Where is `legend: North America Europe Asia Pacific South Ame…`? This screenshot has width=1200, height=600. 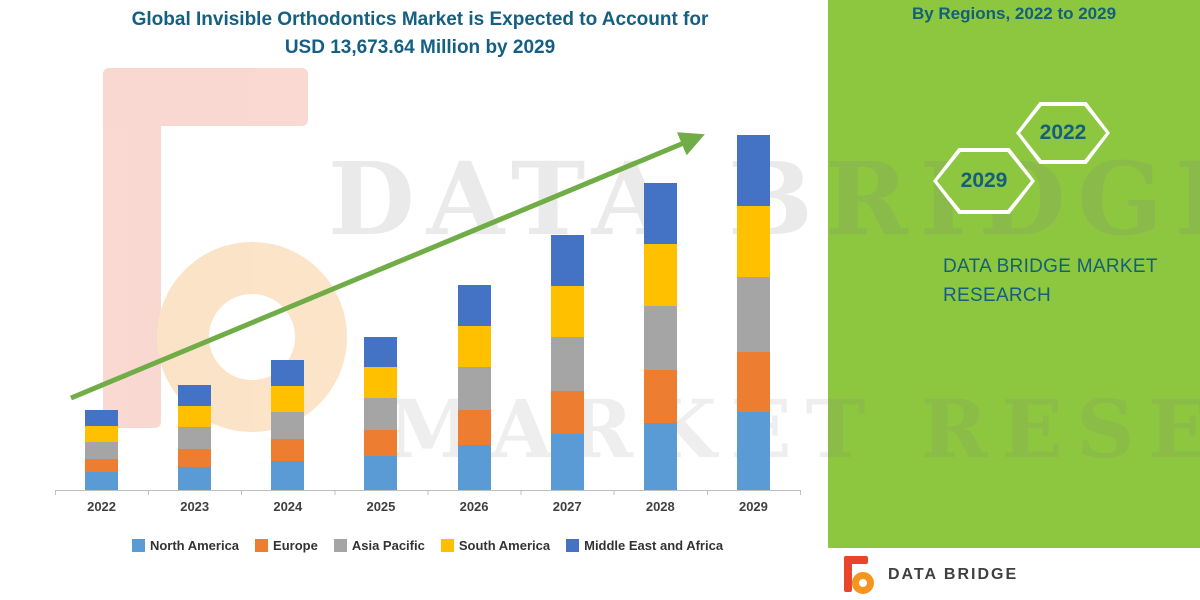 legend: North America Europe Asia Pacific South Ame… is located at coordinates (427, 545).